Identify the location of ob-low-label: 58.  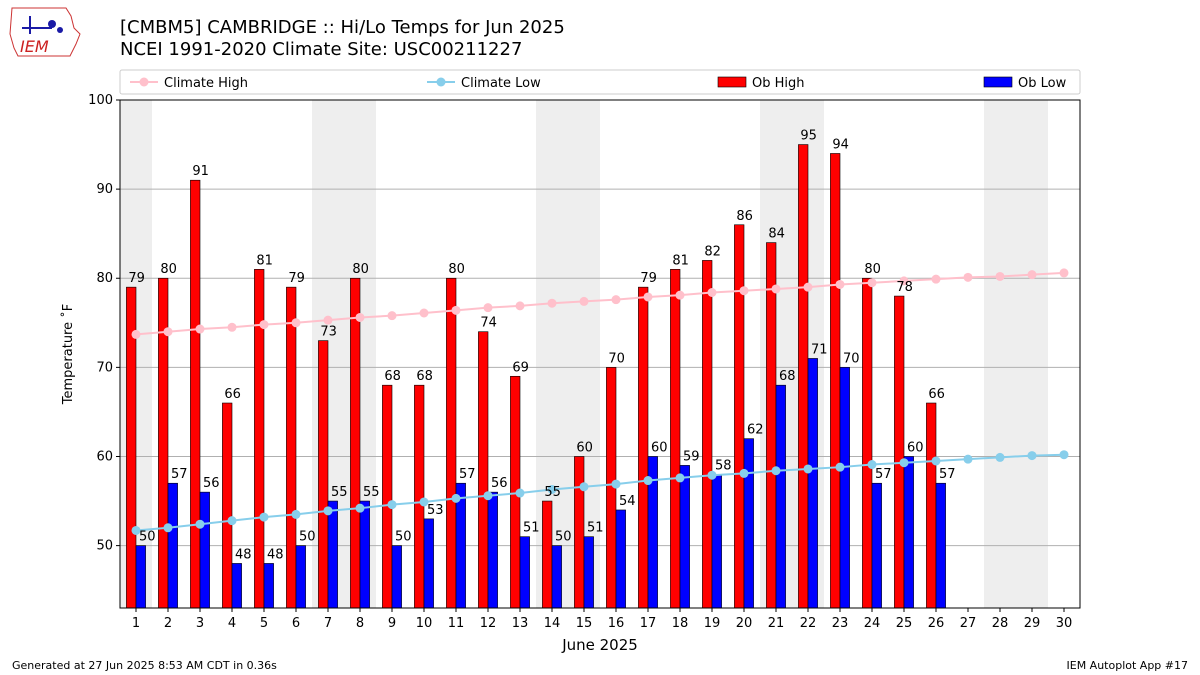
(723, 465).